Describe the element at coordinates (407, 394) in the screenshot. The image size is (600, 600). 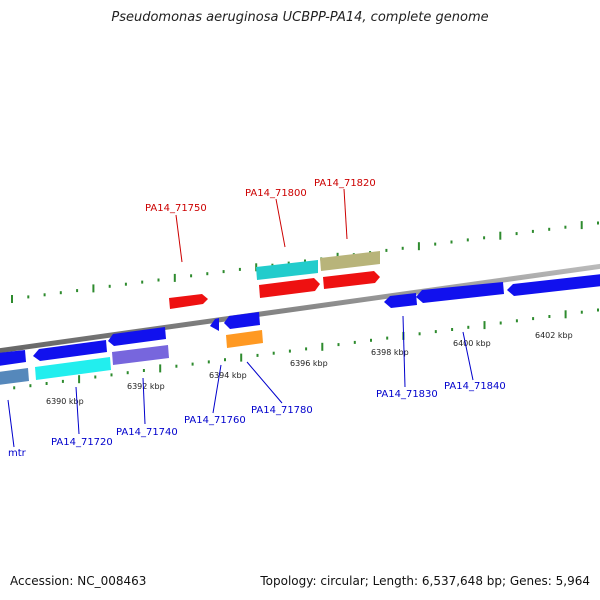
I see `gene-label-pa14-71830: PA14_71830` at that location.